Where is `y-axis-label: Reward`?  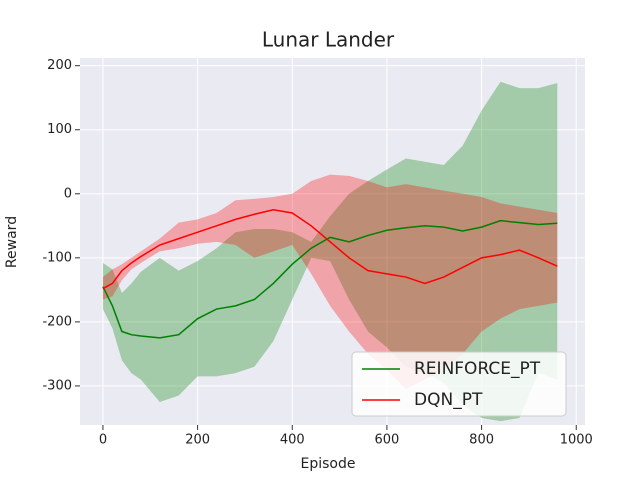 y-axis-label: Reward is located at coordinates (12, 242).